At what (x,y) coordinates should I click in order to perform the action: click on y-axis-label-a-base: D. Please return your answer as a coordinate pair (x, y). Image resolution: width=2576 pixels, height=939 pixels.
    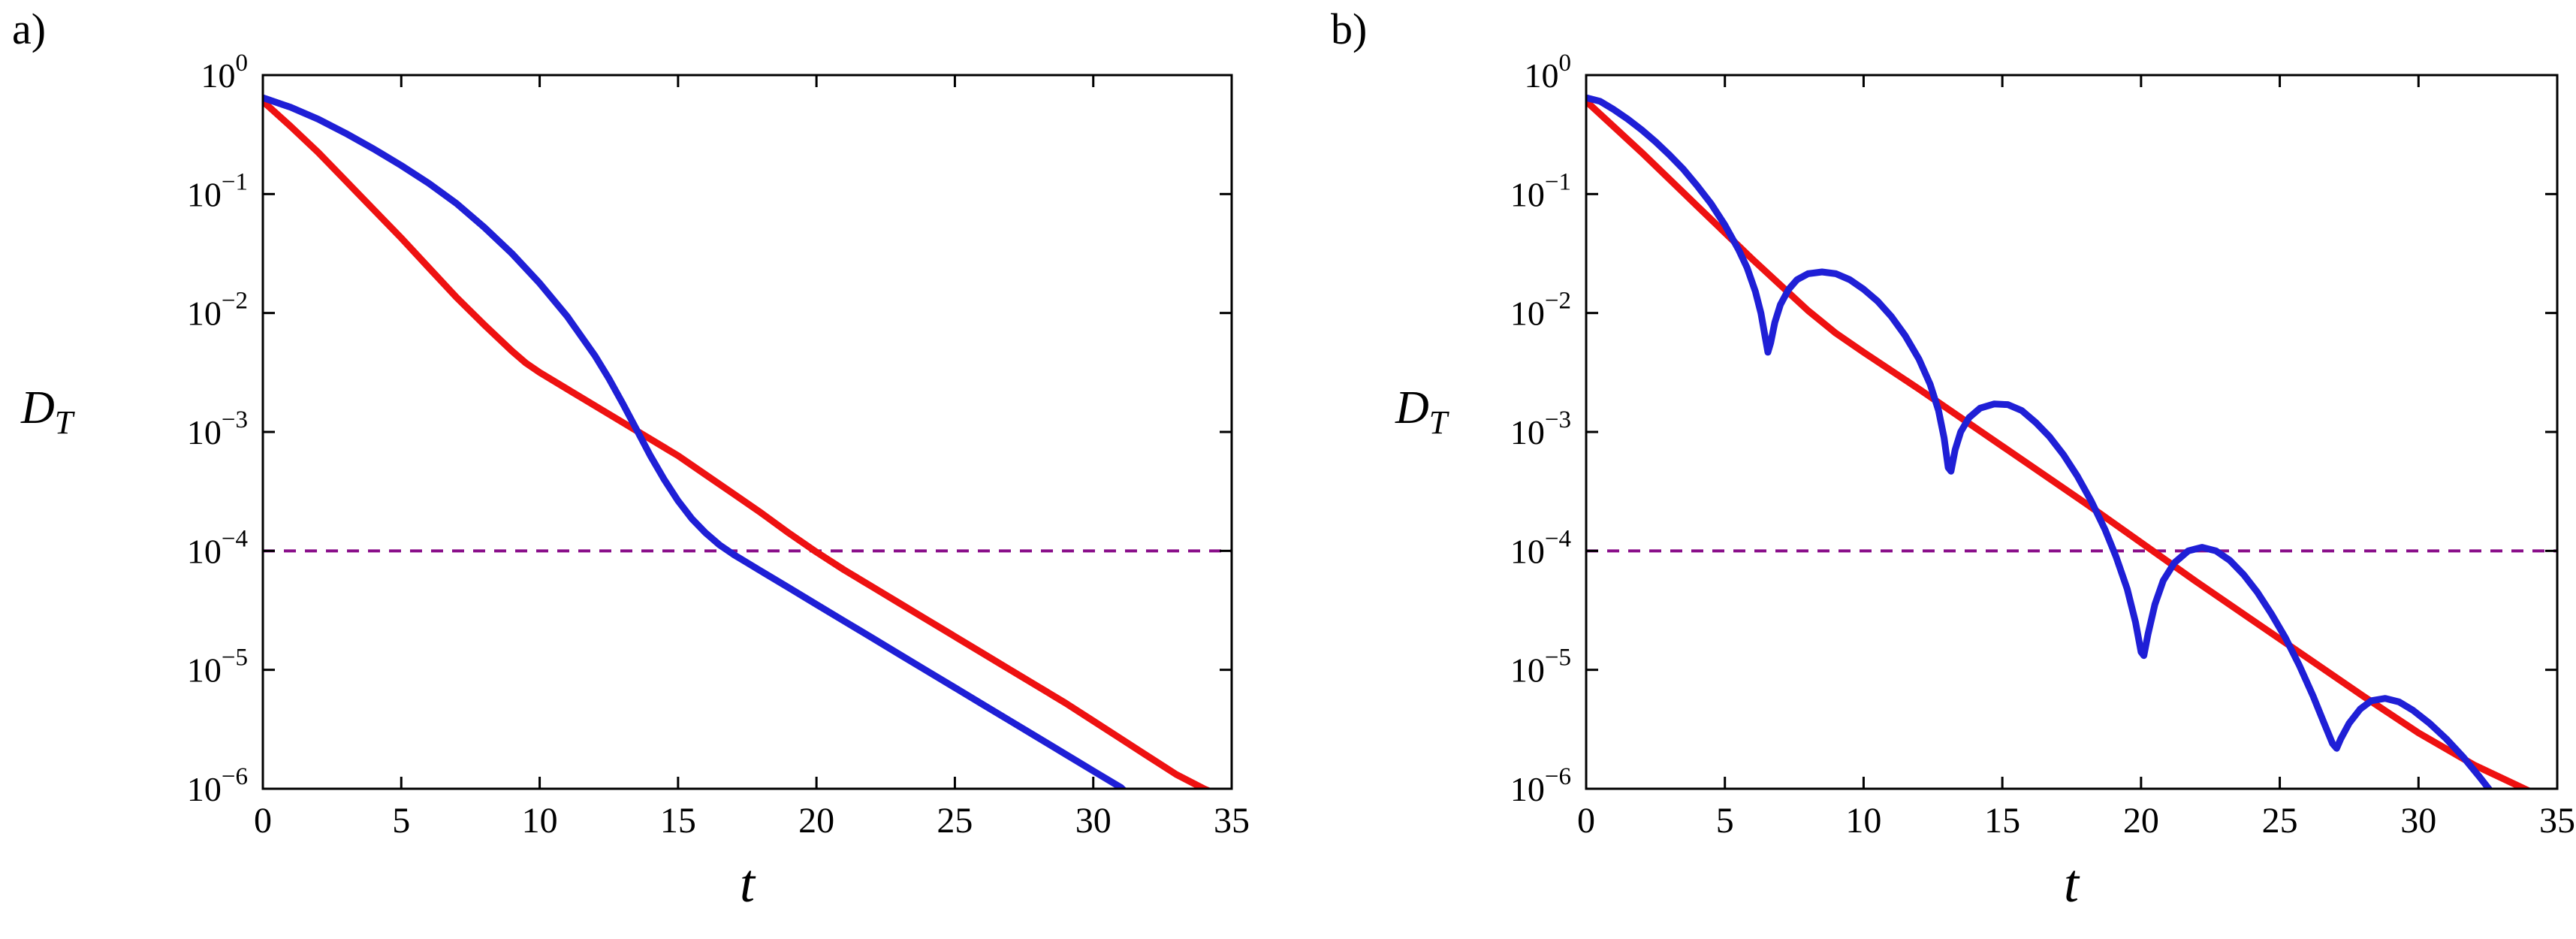
    Looking at the image, I should click on (38, 407).